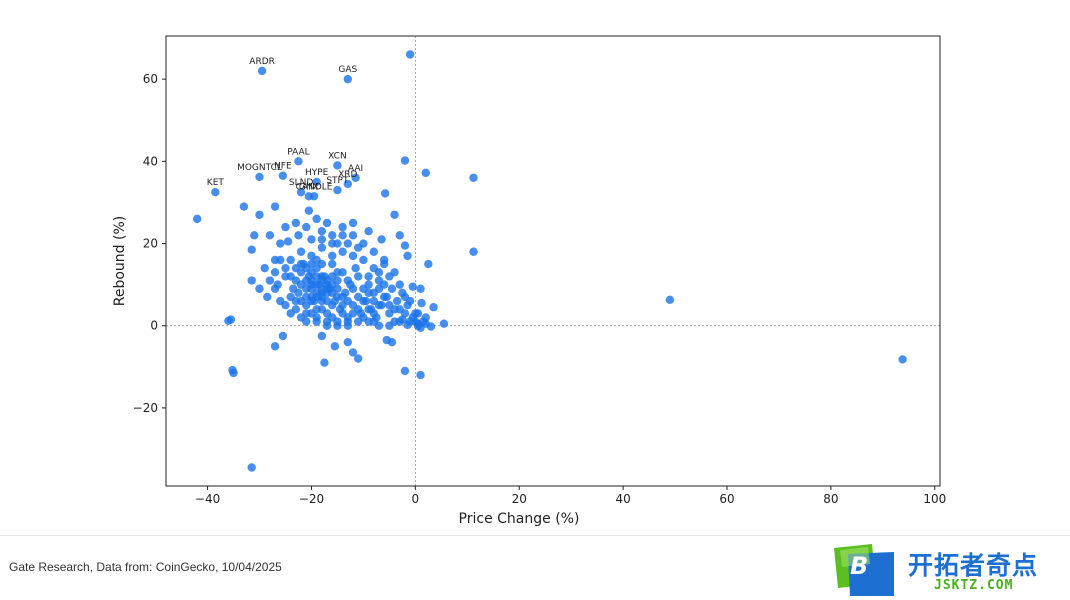 Image resolution: width=1070 pixels, height=600 pixels. What do you see at coordinates (311, 499) in the screenshot?
I see `x-tick-label: −20` at bounding box center [311, 499].